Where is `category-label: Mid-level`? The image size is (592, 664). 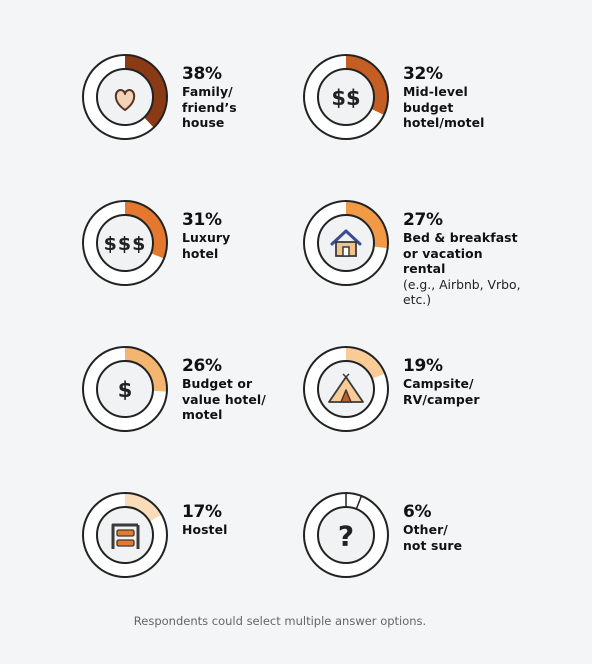
category-label: Mid-level is located at coordinates (435, 91).